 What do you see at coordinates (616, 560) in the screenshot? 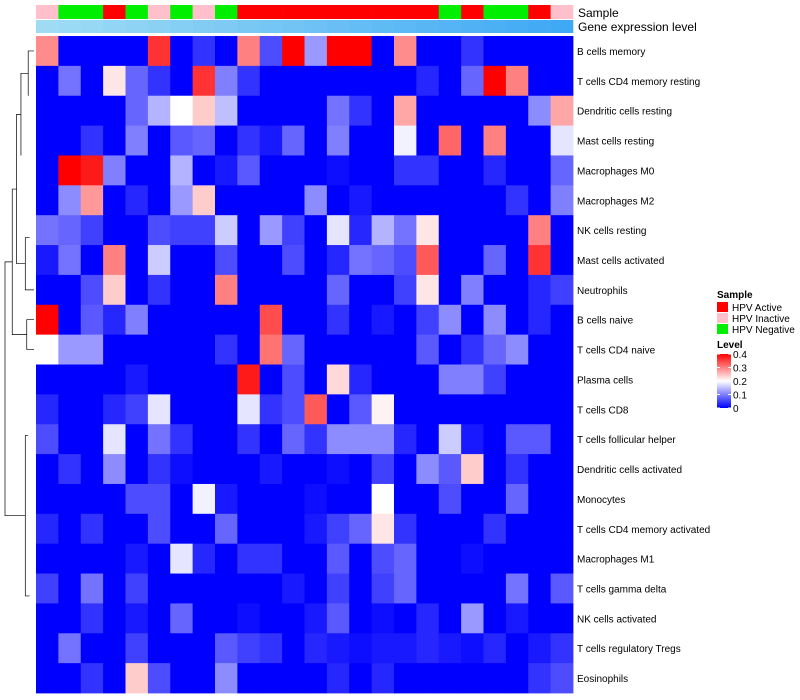
I see `row-label: Macrophages M1` at bounding box center [616, 560].